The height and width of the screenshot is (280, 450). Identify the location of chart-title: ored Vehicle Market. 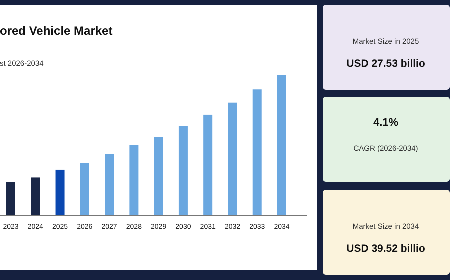
(56, 31).